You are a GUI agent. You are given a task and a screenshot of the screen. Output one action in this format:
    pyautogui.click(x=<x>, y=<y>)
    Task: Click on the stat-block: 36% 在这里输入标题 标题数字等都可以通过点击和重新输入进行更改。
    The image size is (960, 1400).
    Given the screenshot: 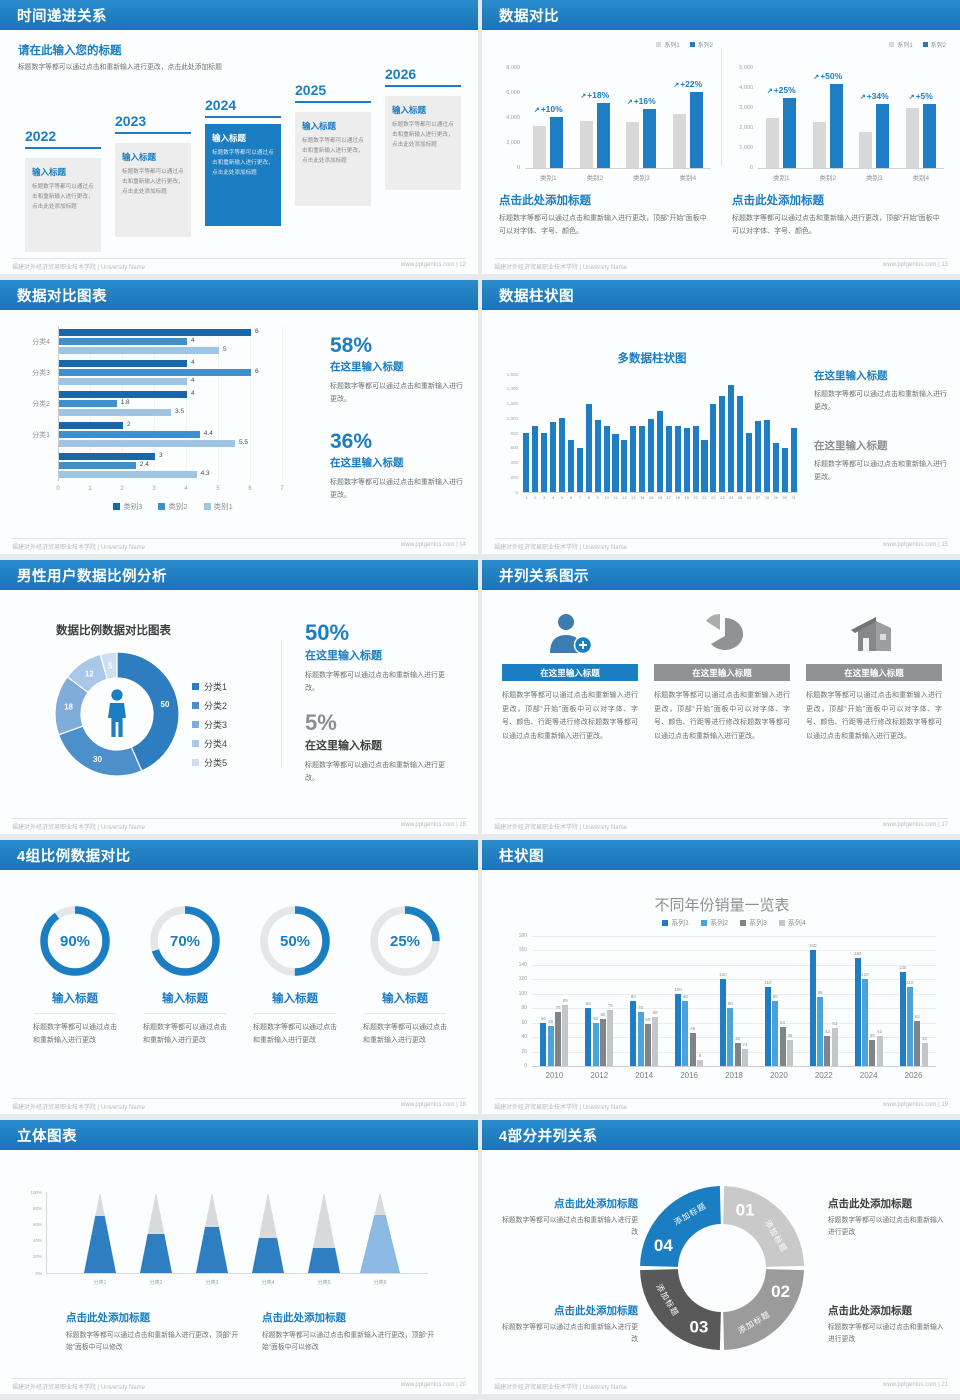 What is the action you would take?
    pyautogui.click(x=397, y=466)
    